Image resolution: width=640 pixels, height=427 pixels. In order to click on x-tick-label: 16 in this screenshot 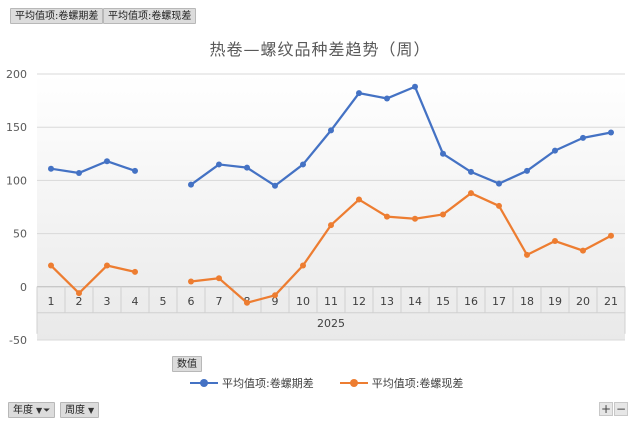, I will do `click(471, 301)`.